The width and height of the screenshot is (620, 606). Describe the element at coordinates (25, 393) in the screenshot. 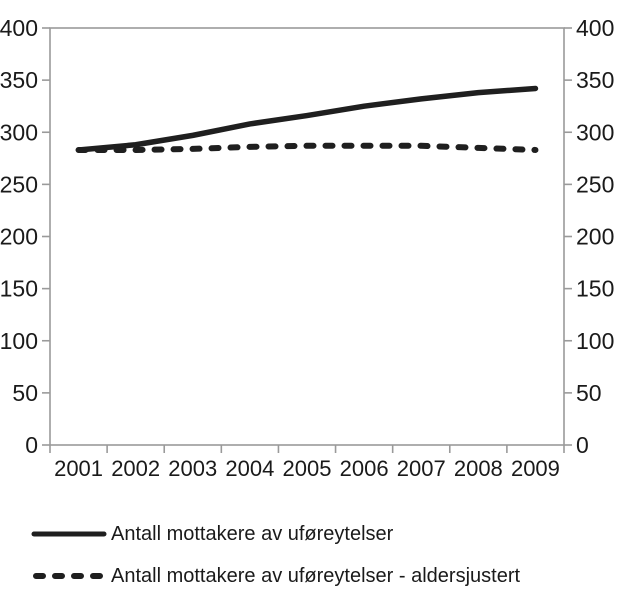

I see `y-axis-label-left: 50` at that location.